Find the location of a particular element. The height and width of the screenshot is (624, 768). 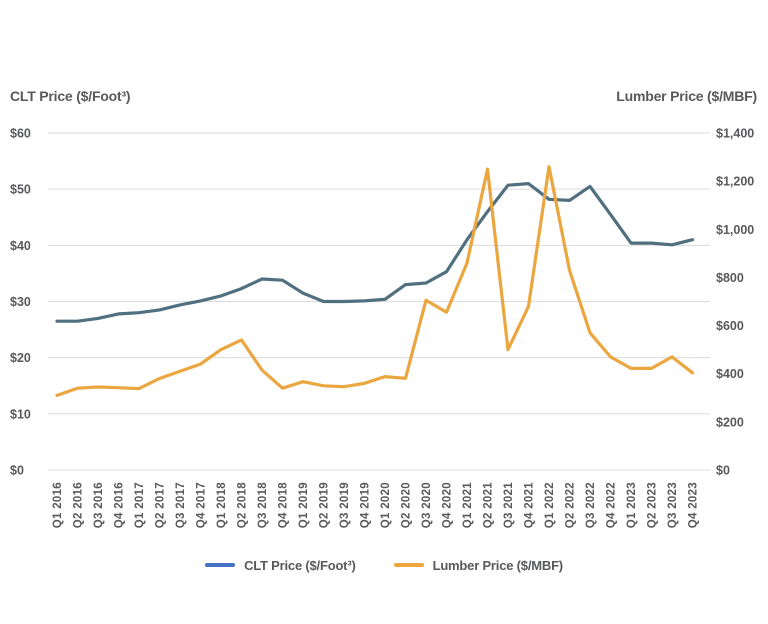

x-axis-tick-label: Q1 2019 is located at coordinates (304, 505).